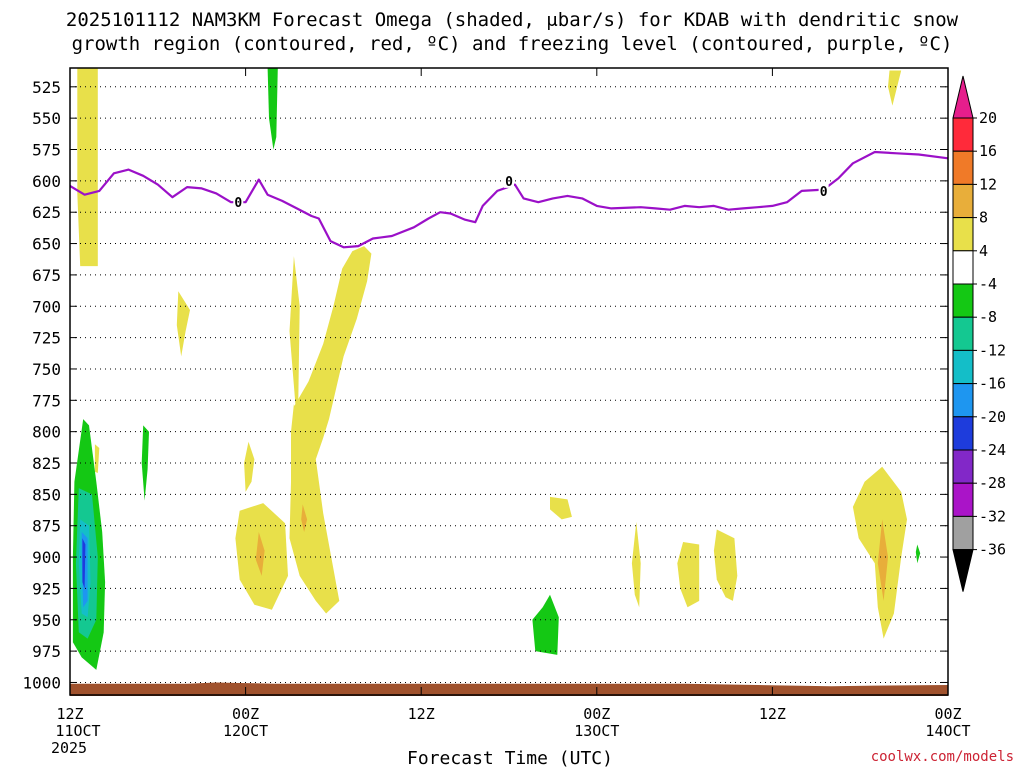 Image resolution: width=1024 pixels, height=772 pixels. I want to click on colorbar-tick-label: -4, so click(988, 284).